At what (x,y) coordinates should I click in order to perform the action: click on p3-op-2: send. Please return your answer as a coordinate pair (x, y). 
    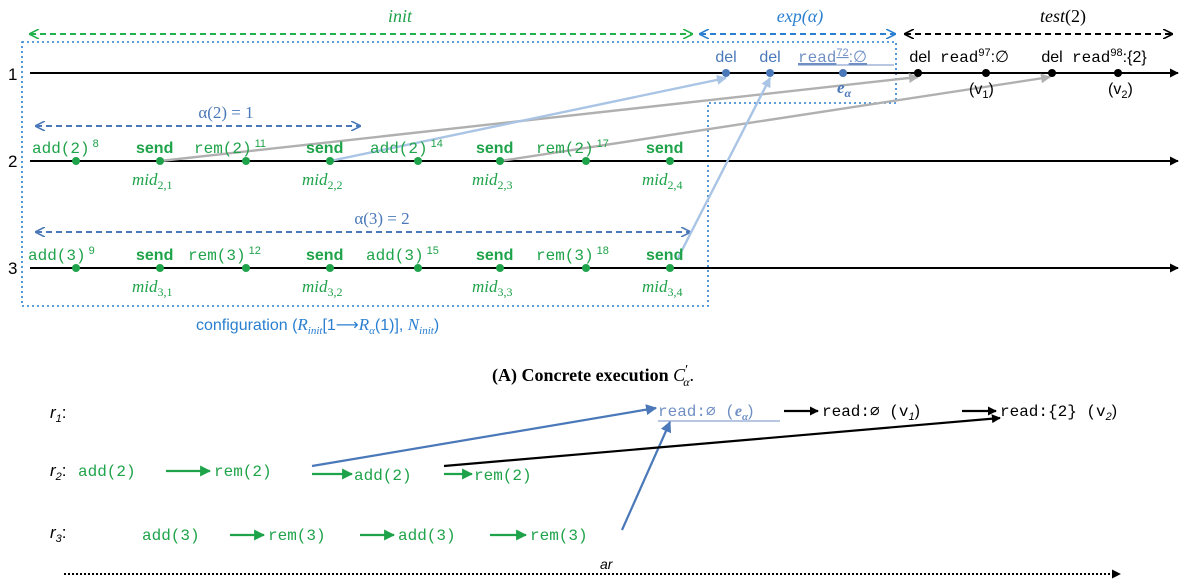
    Looking at the image, I should click on (154, 255).